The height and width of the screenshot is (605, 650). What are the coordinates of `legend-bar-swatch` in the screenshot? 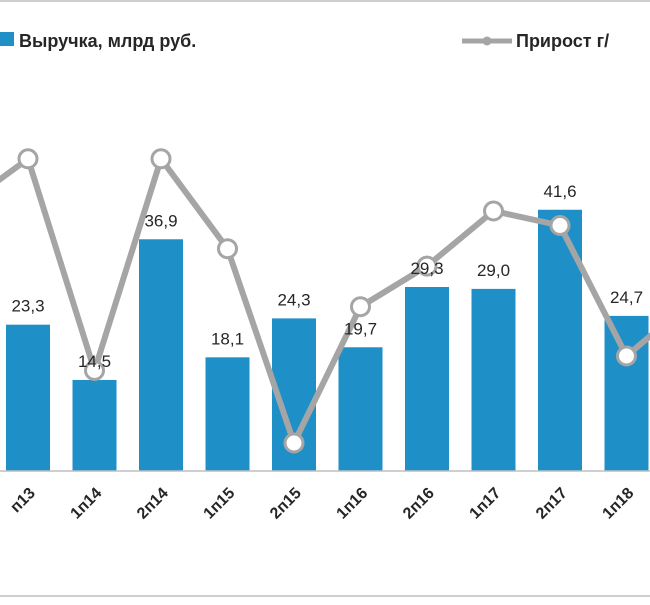 It's located at (7, 39).